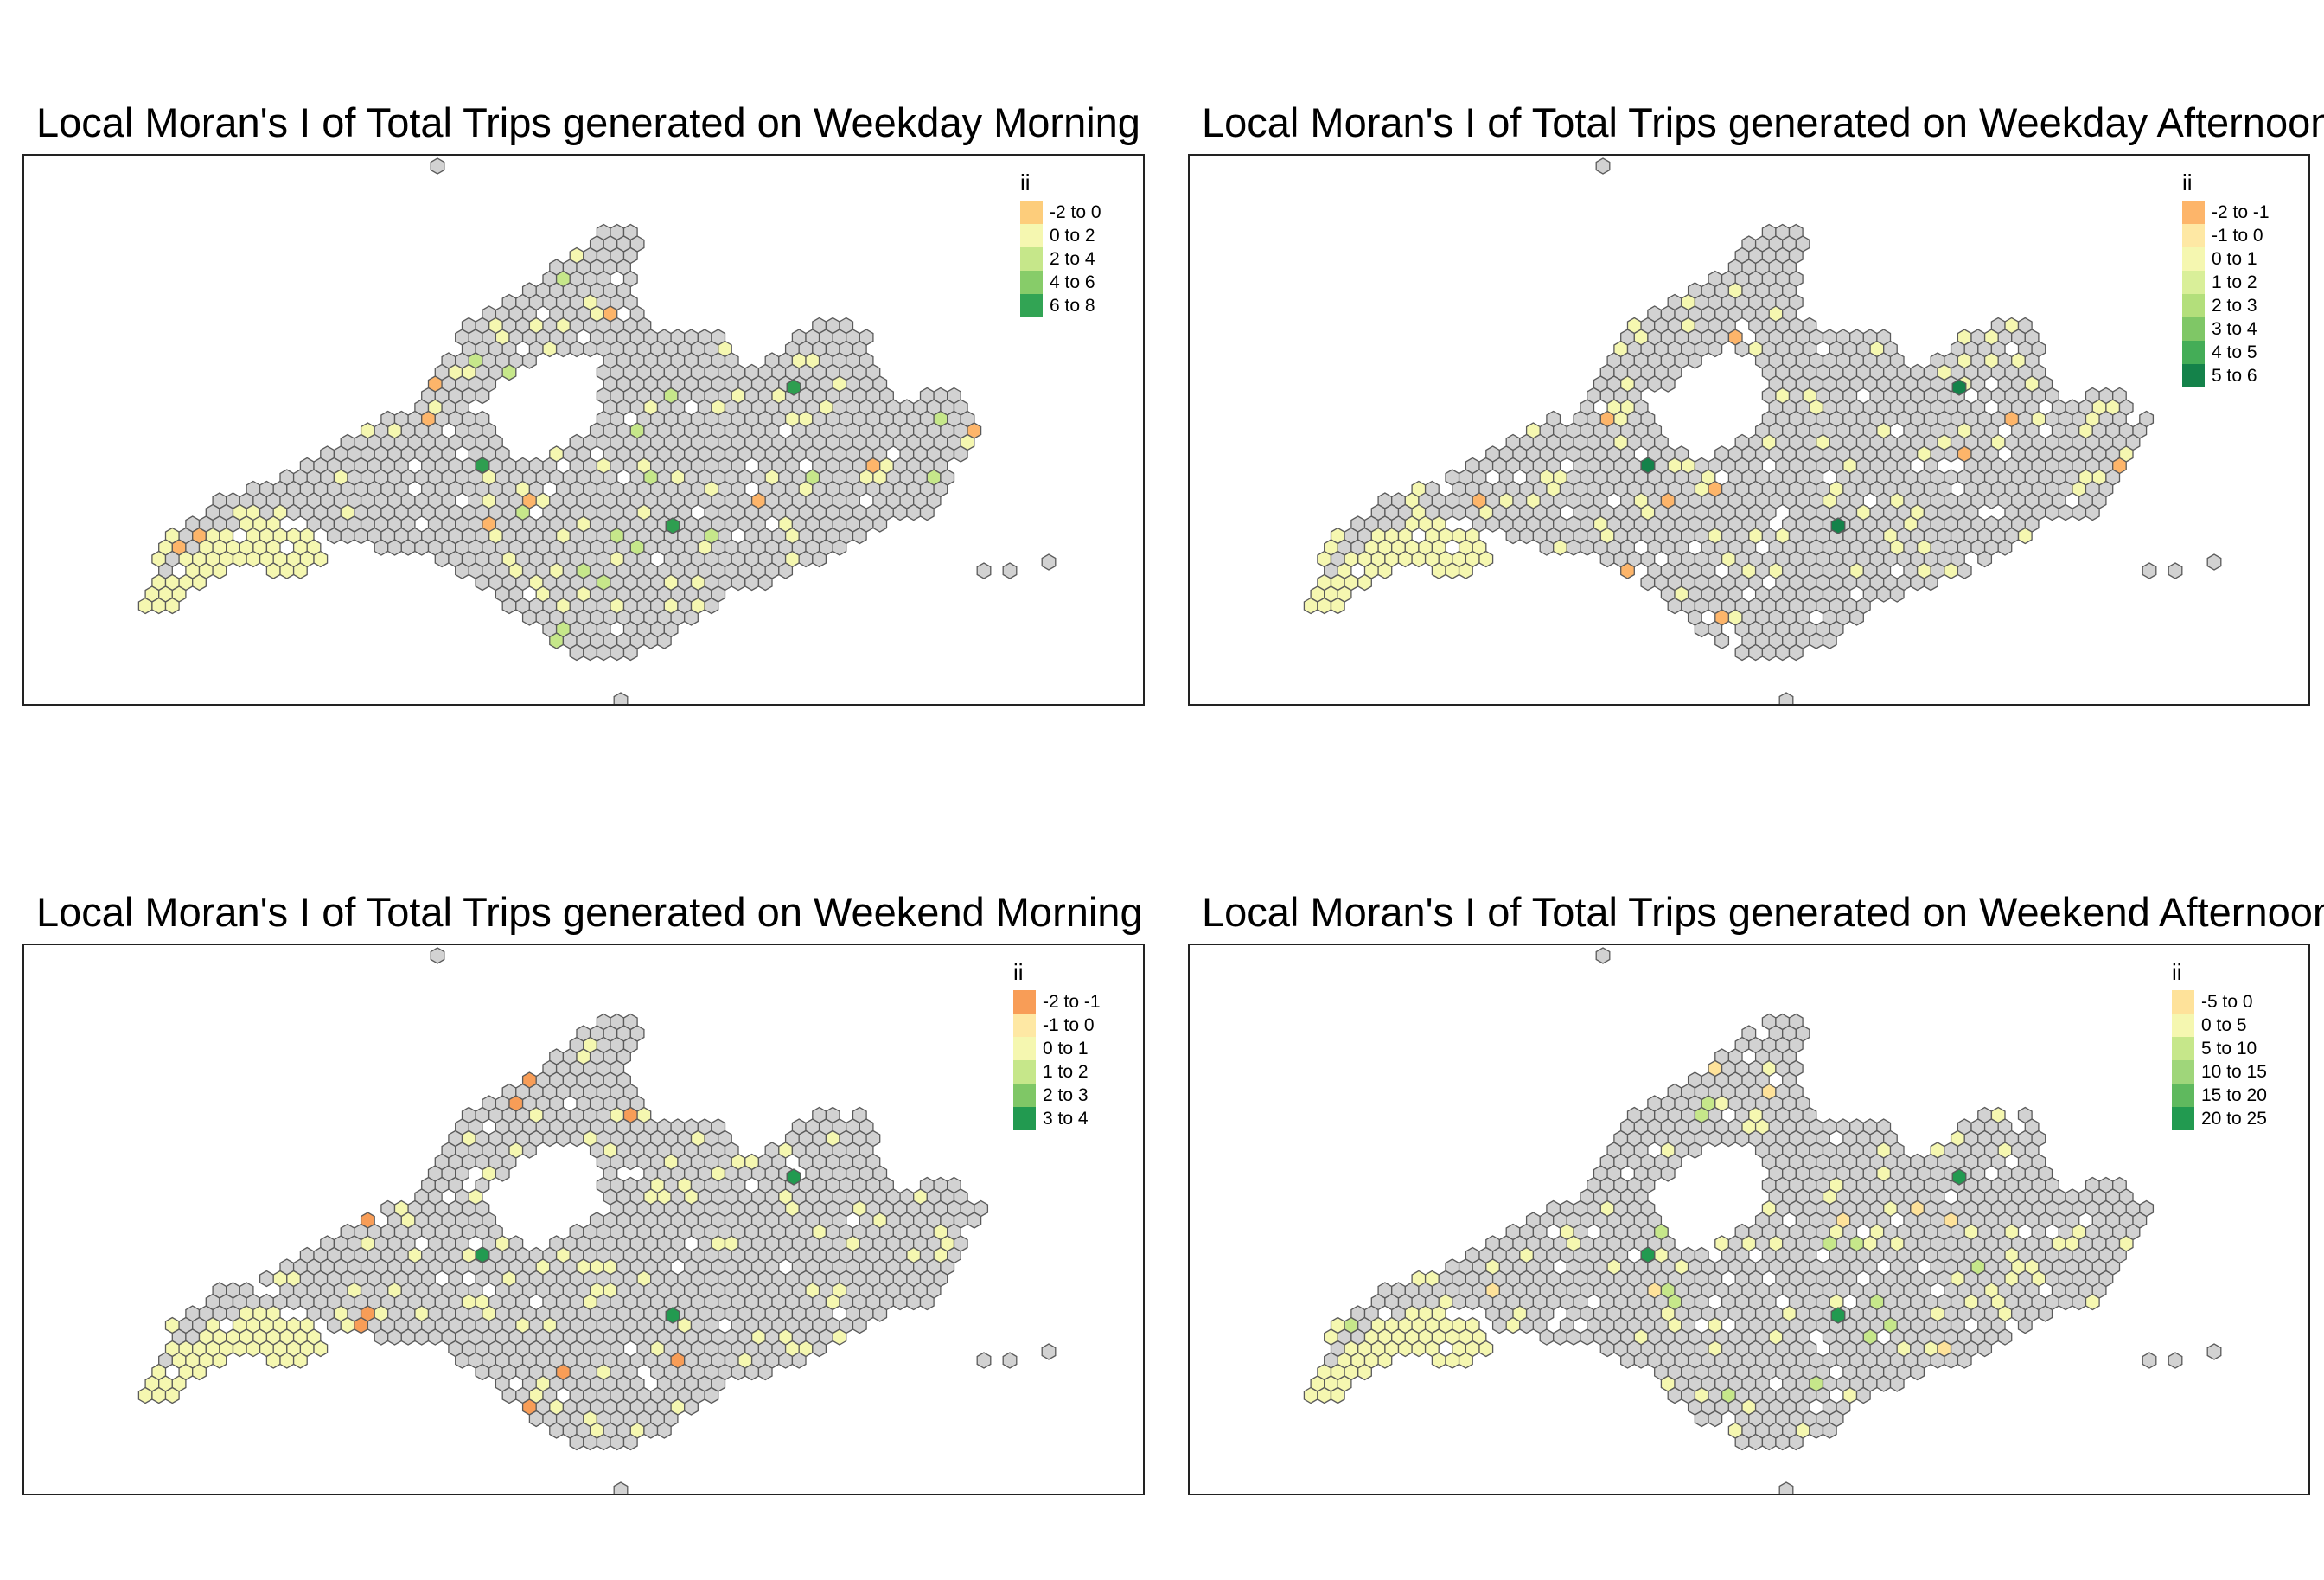 This screenshot has height=1580, width=2324. I want to click on legend-label: -2 to 0, so click(1075, 212).